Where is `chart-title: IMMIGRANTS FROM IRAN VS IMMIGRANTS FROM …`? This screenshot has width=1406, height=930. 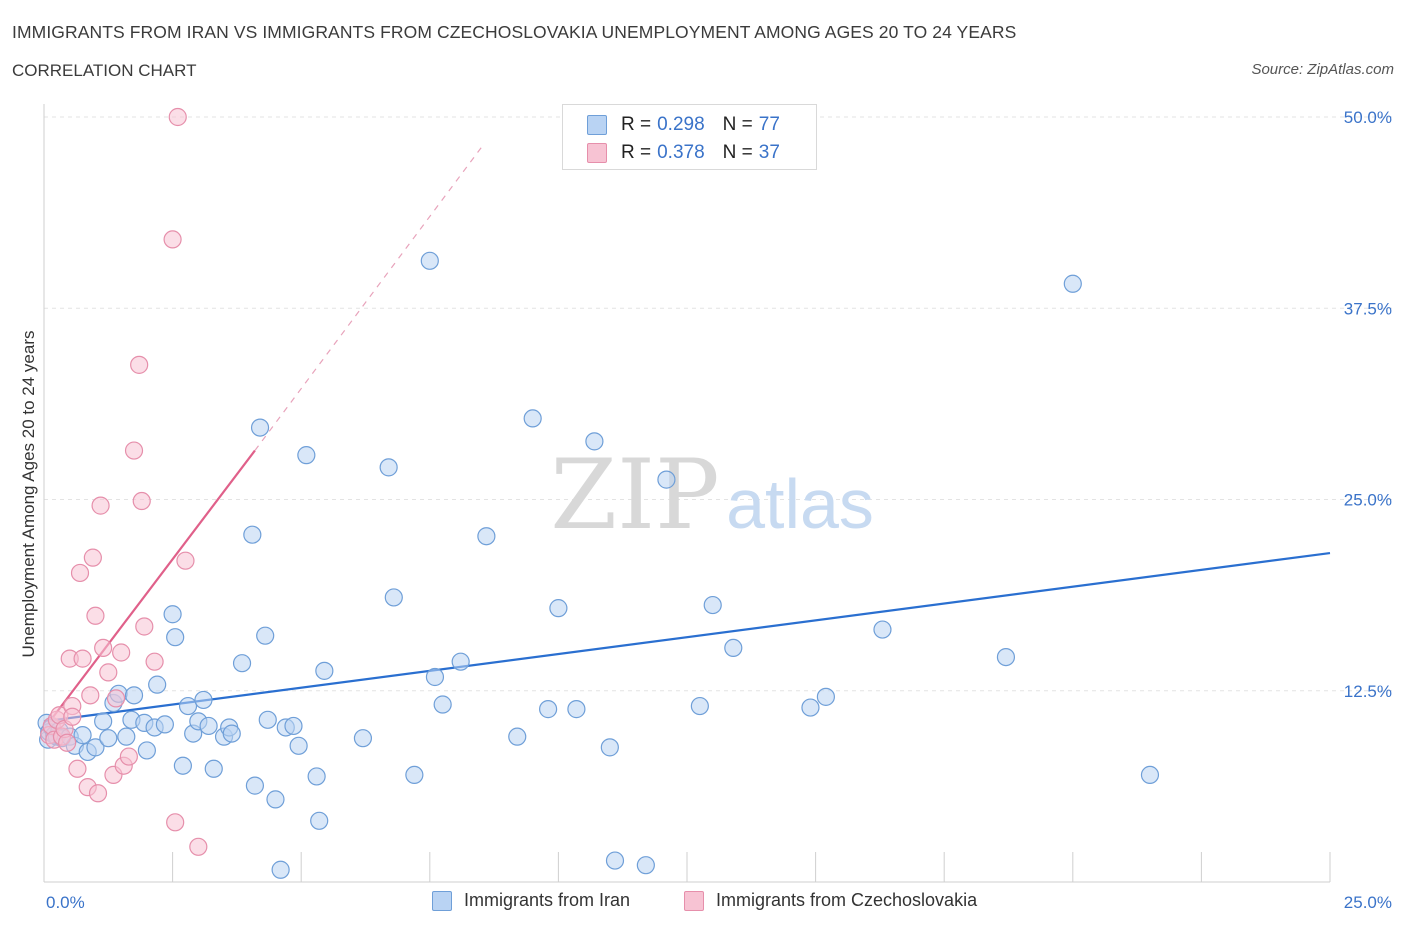 chart-title: IMMIGRANTS FROM IRAN VS IMMIGRANTS FROM … is located at coordinates (514, 32).